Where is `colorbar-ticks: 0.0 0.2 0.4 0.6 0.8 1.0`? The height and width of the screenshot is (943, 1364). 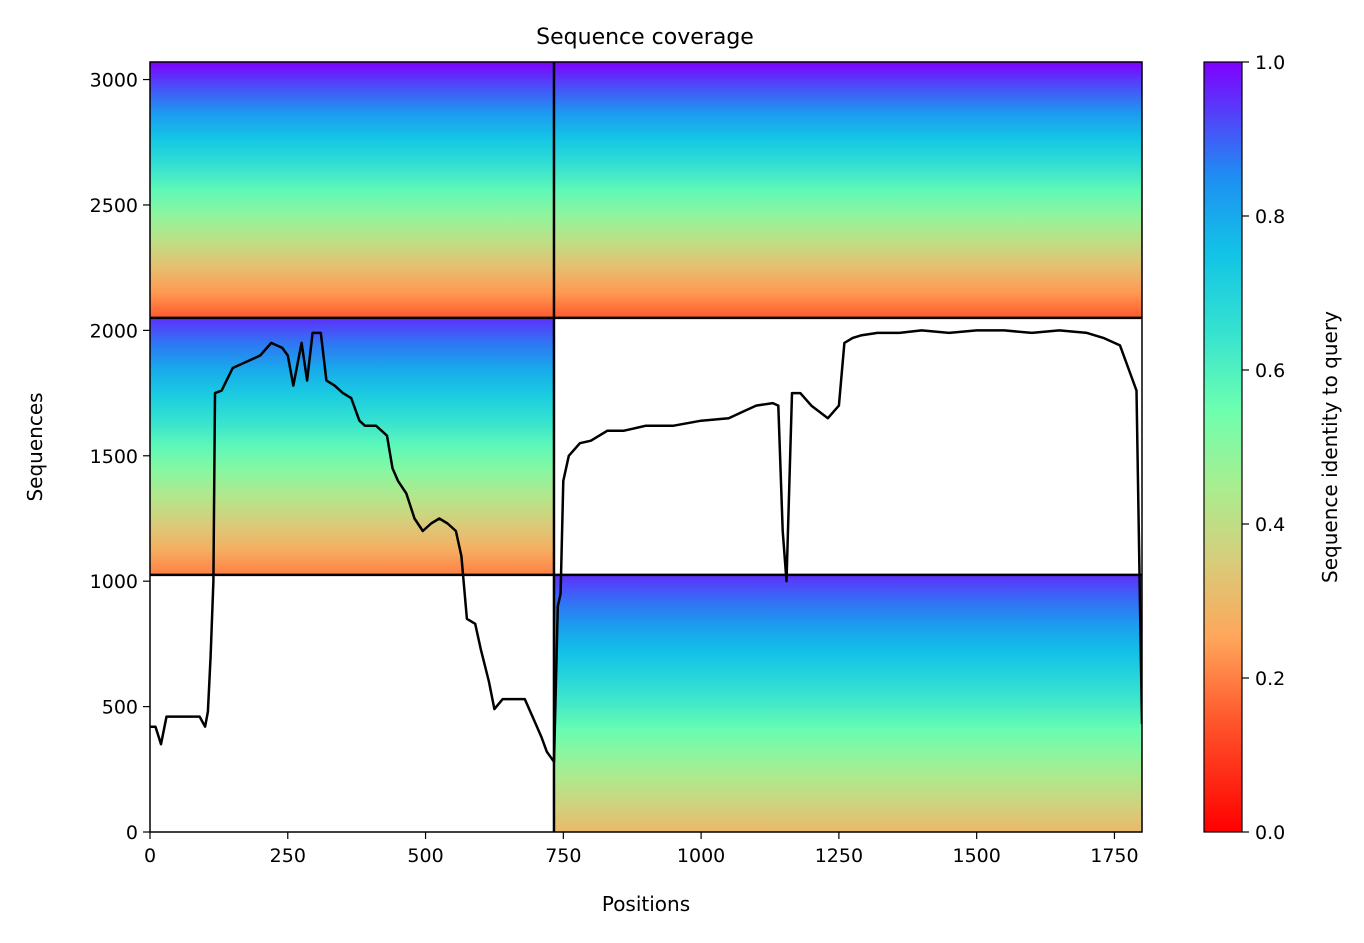 colorbar-ticks: 0.0 0.2 0.4 0.6 0.8 1.0 is located at coordinates (1263, 448).